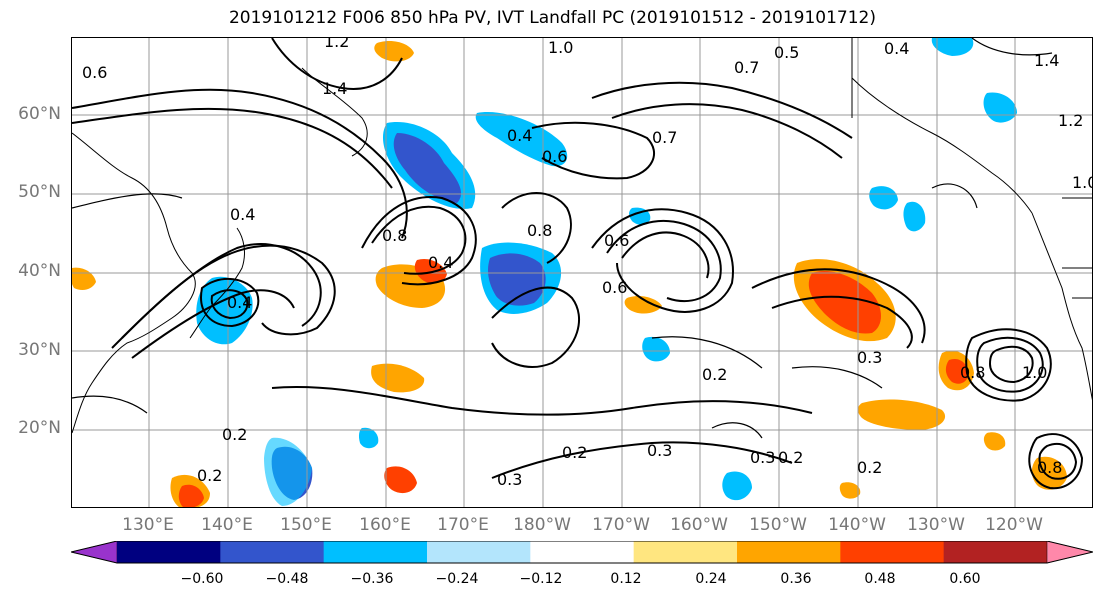 This screenshot has width=1105, height=601. What do you see at coordinates (191, 495) in the screenshot?
I see `pos-region-sw-core` at bounding box center [191, 495].